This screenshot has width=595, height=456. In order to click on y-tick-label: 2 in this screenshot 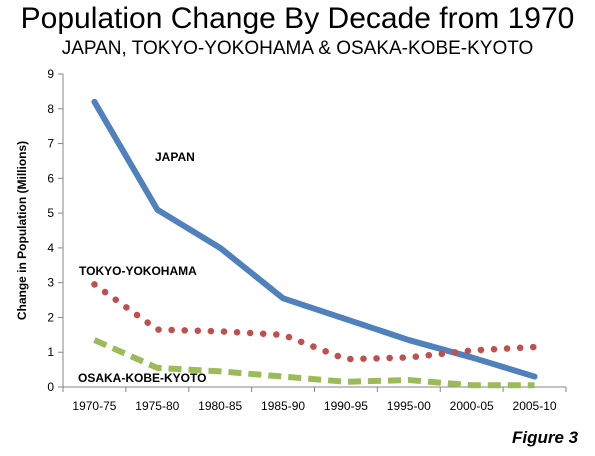, I will do `click(50, 317)`.